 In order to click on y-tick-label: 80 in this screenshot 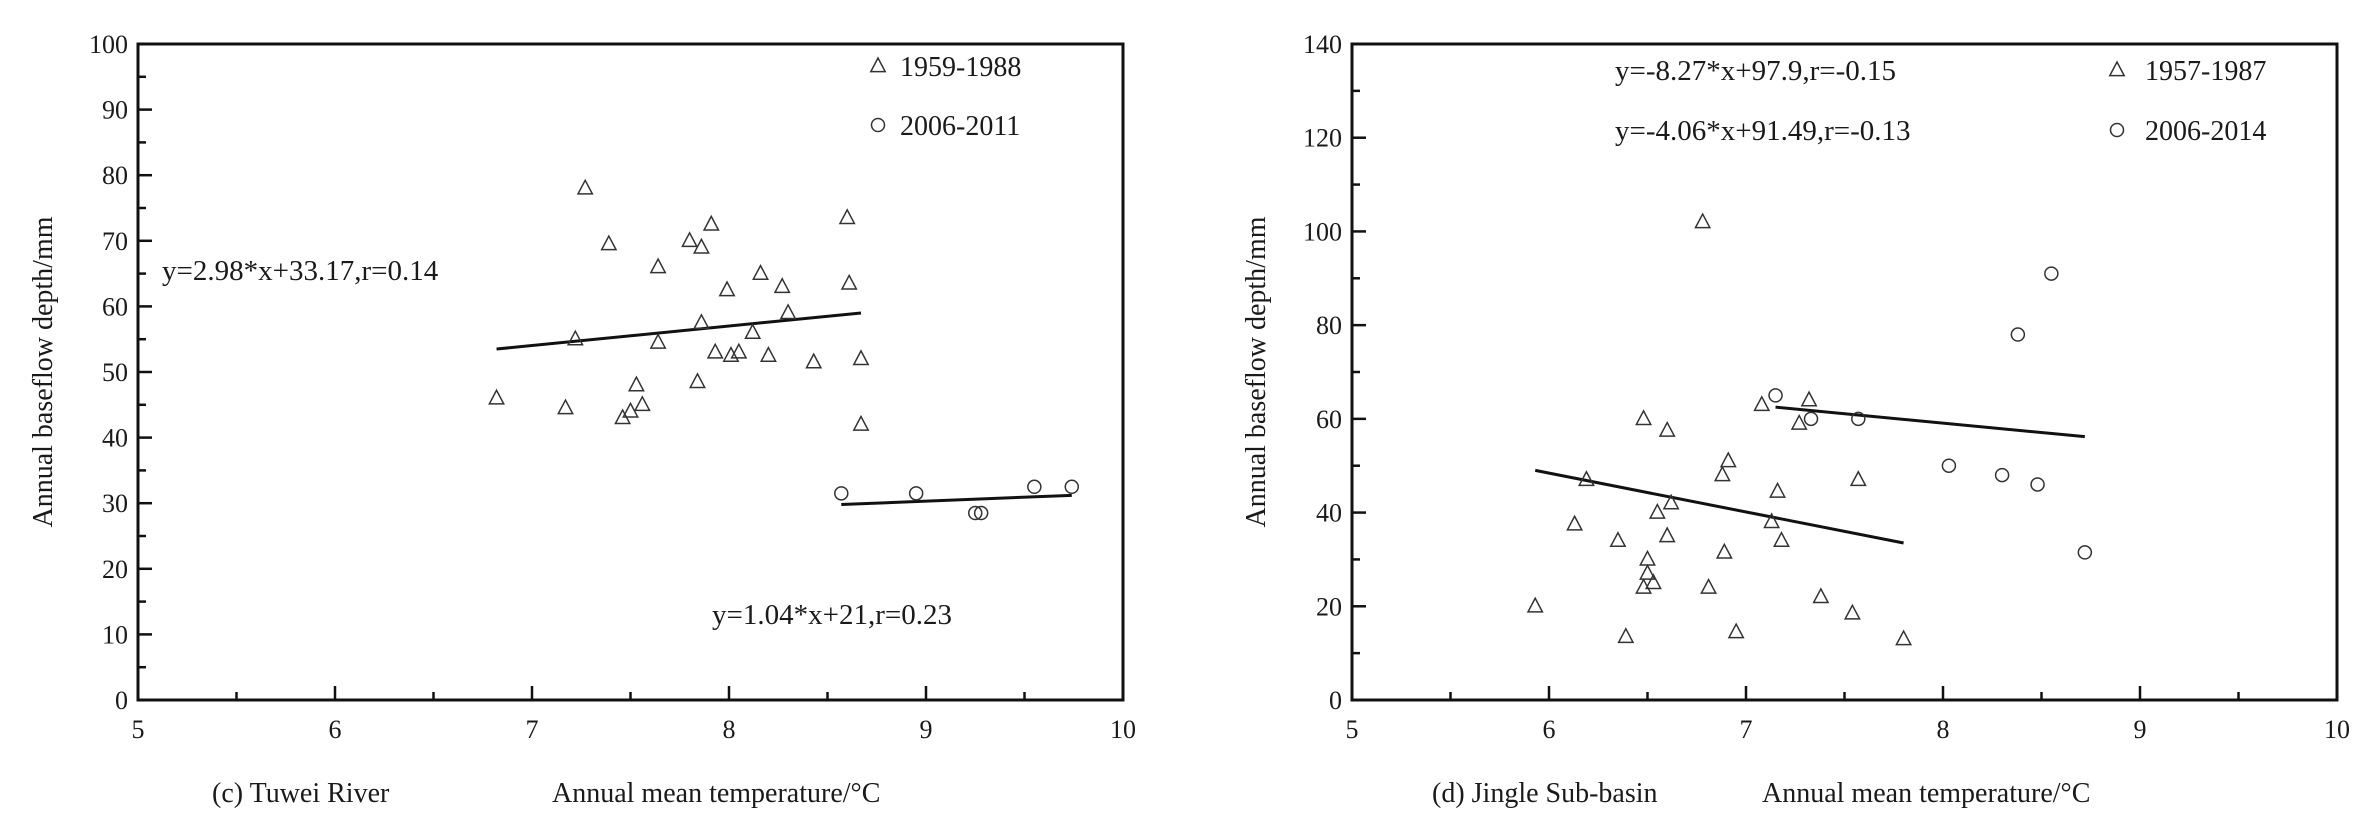, I will do `click(1329, 325)`.